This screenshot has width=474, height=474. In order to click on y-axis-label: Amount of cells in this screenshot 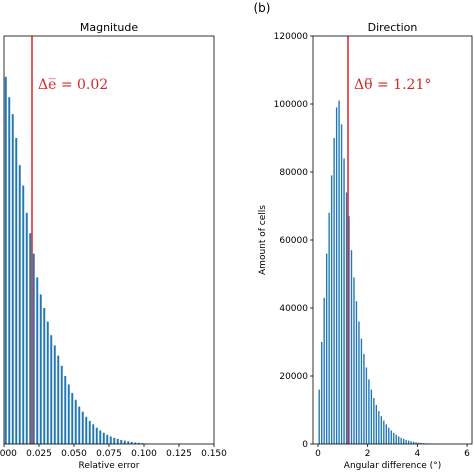, I will do `click(263, 240)`.